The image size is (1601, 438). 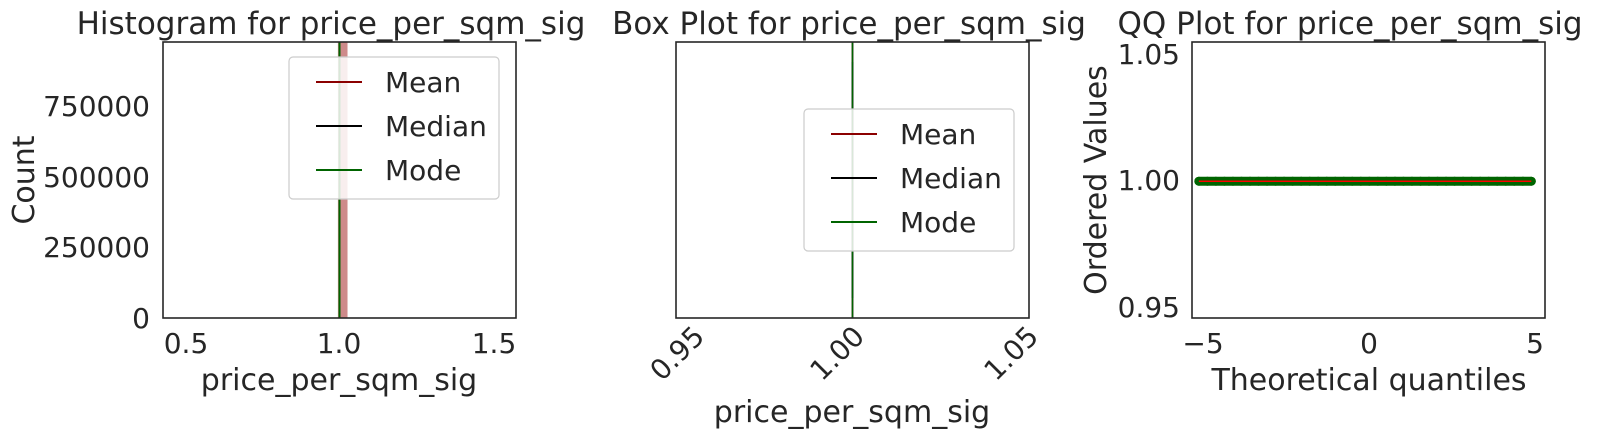 What do you see at coordinates (677, 353) in the screenshot?
I see `boxplot-xtick-label: 0.95` at bounding box center [677, 353].